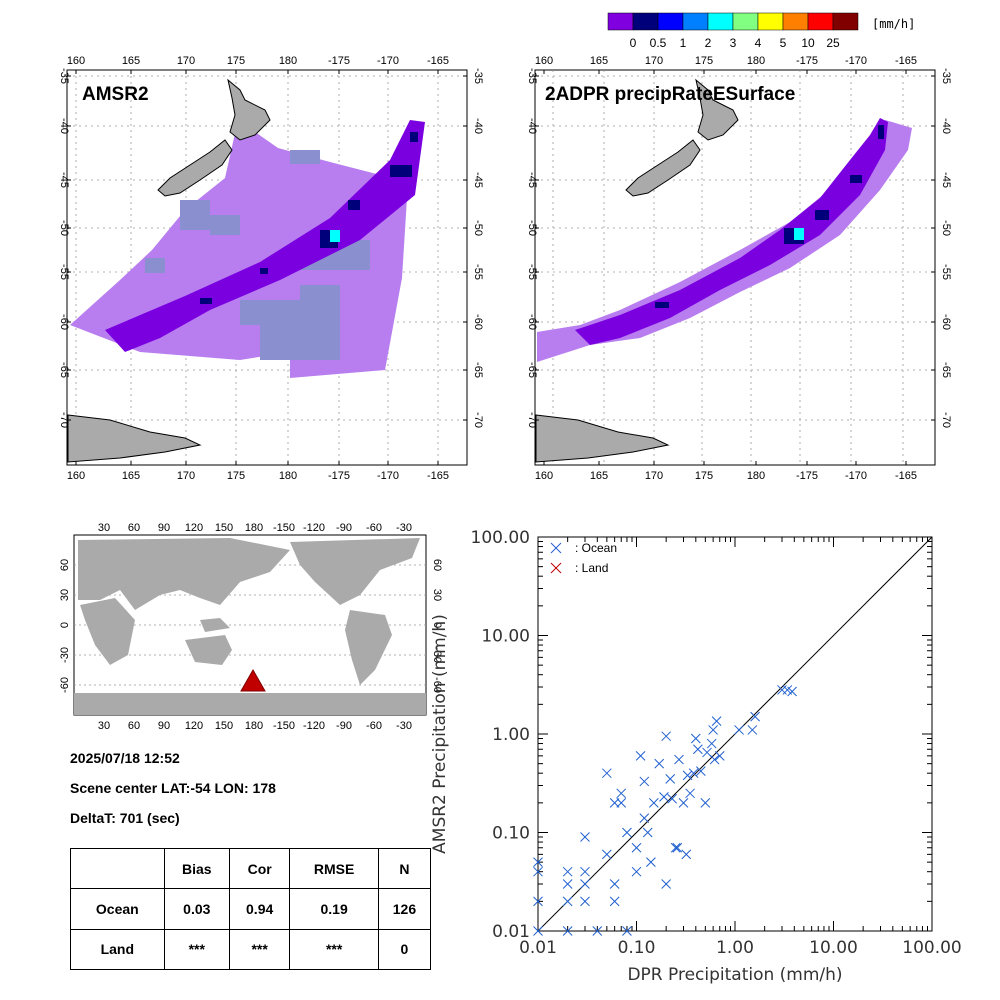 This screenshot has width=1000, height=1000. I want to click on world-lon-label: -90, so click(344, 528).